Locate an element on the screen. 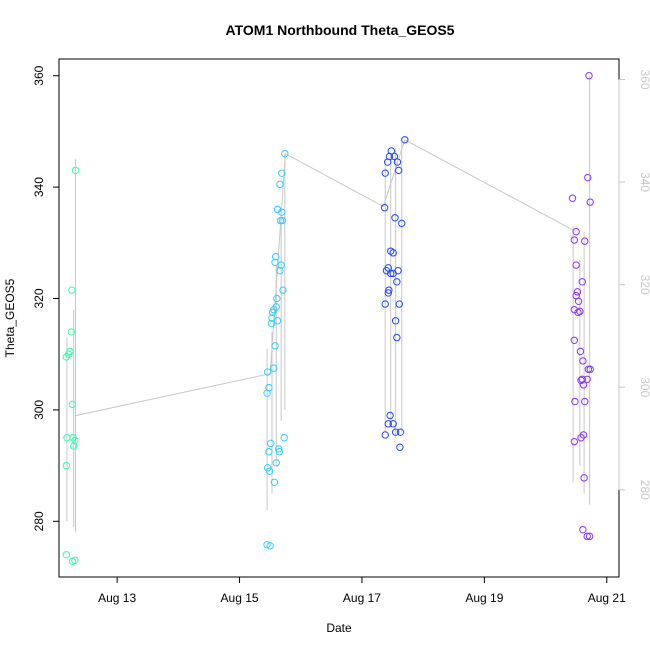 The height and width of the screenshot is (650, 650). right-tick-label-4: 360 is located at coordinates (644, 79).